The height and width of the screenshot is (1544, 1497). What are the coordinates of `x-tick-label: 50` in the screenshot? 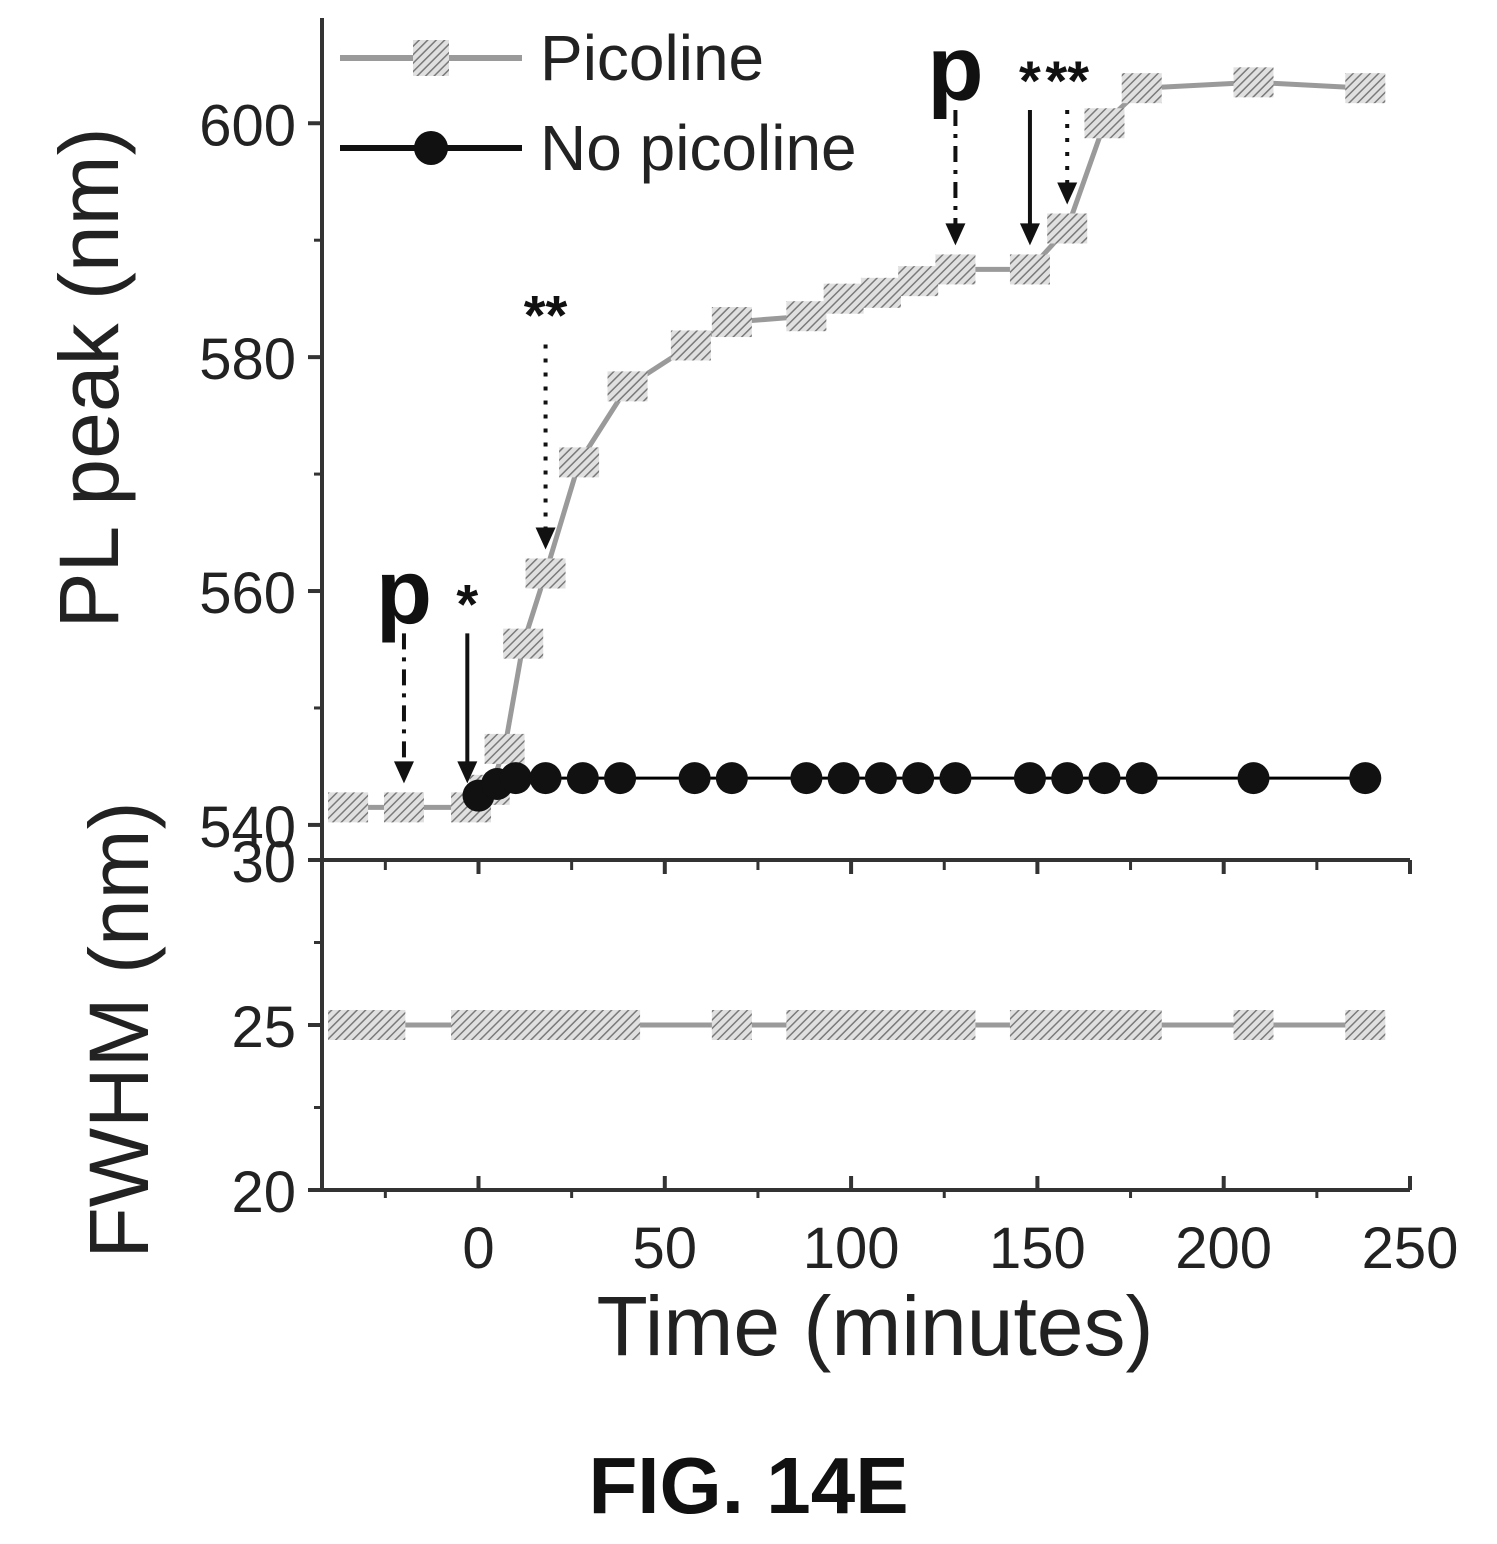 It's located at (665, 1248).